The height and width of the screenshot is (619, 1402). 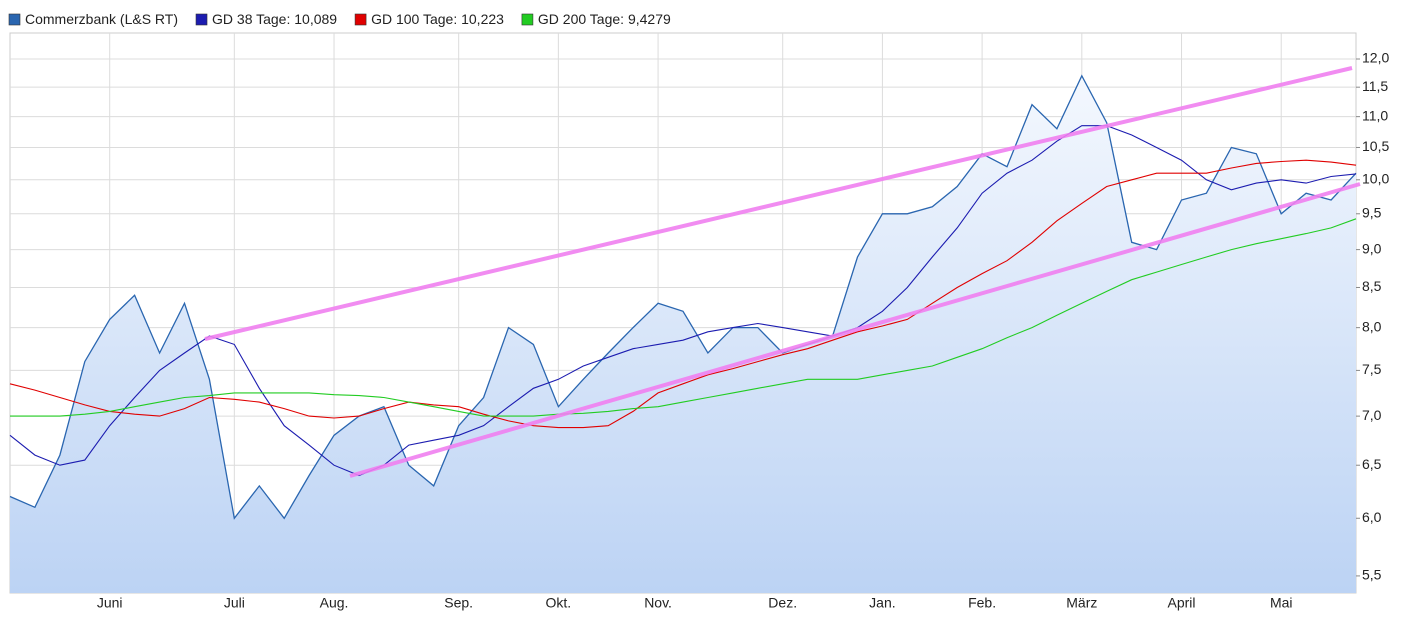 What do you see at coordinates (234, 603) in the screenshot?
I see `x-tick-label: Juli` at bounding box center [234, 603].